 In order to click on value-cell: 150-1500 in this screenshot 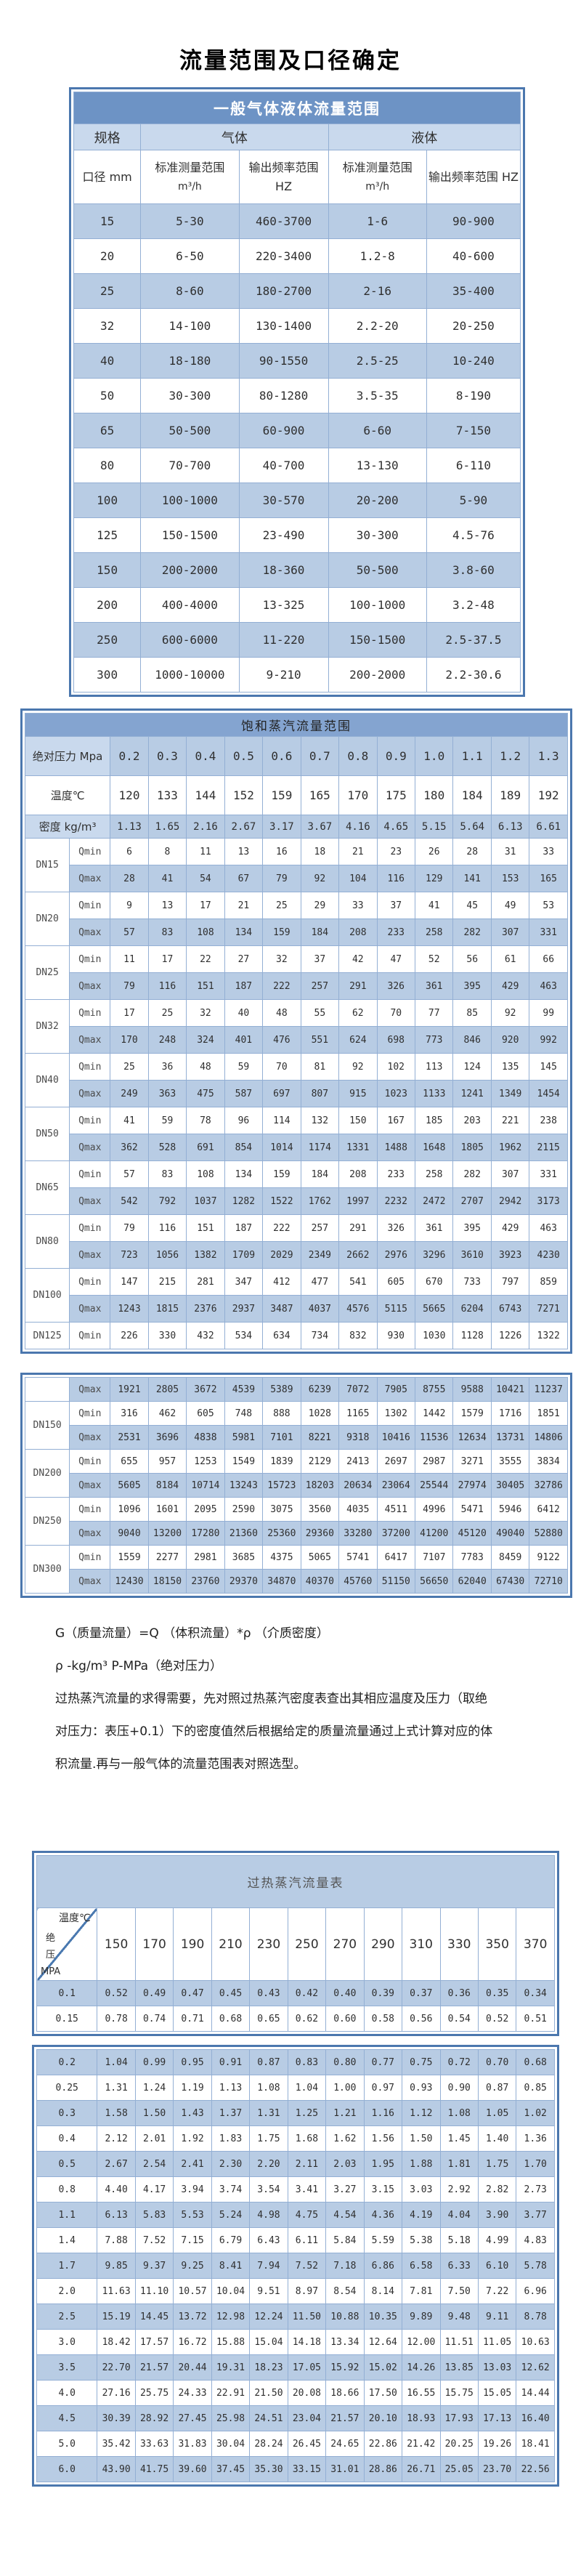, I will do `click(377, 640)`.